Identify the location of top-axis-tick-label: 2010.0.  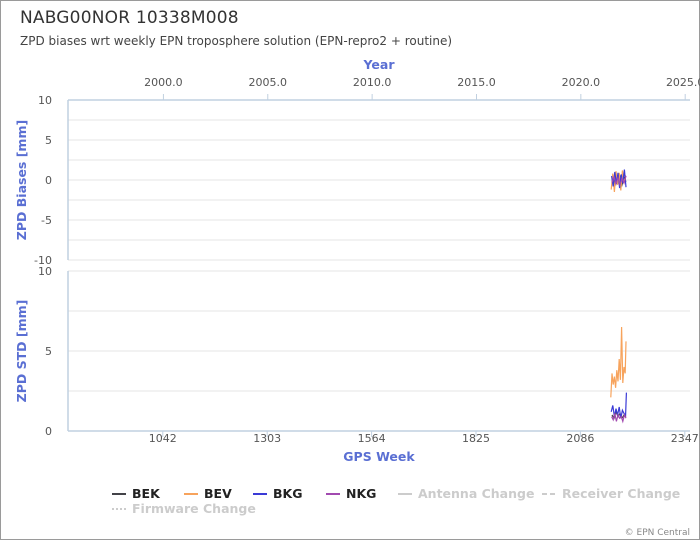
(372, 82).